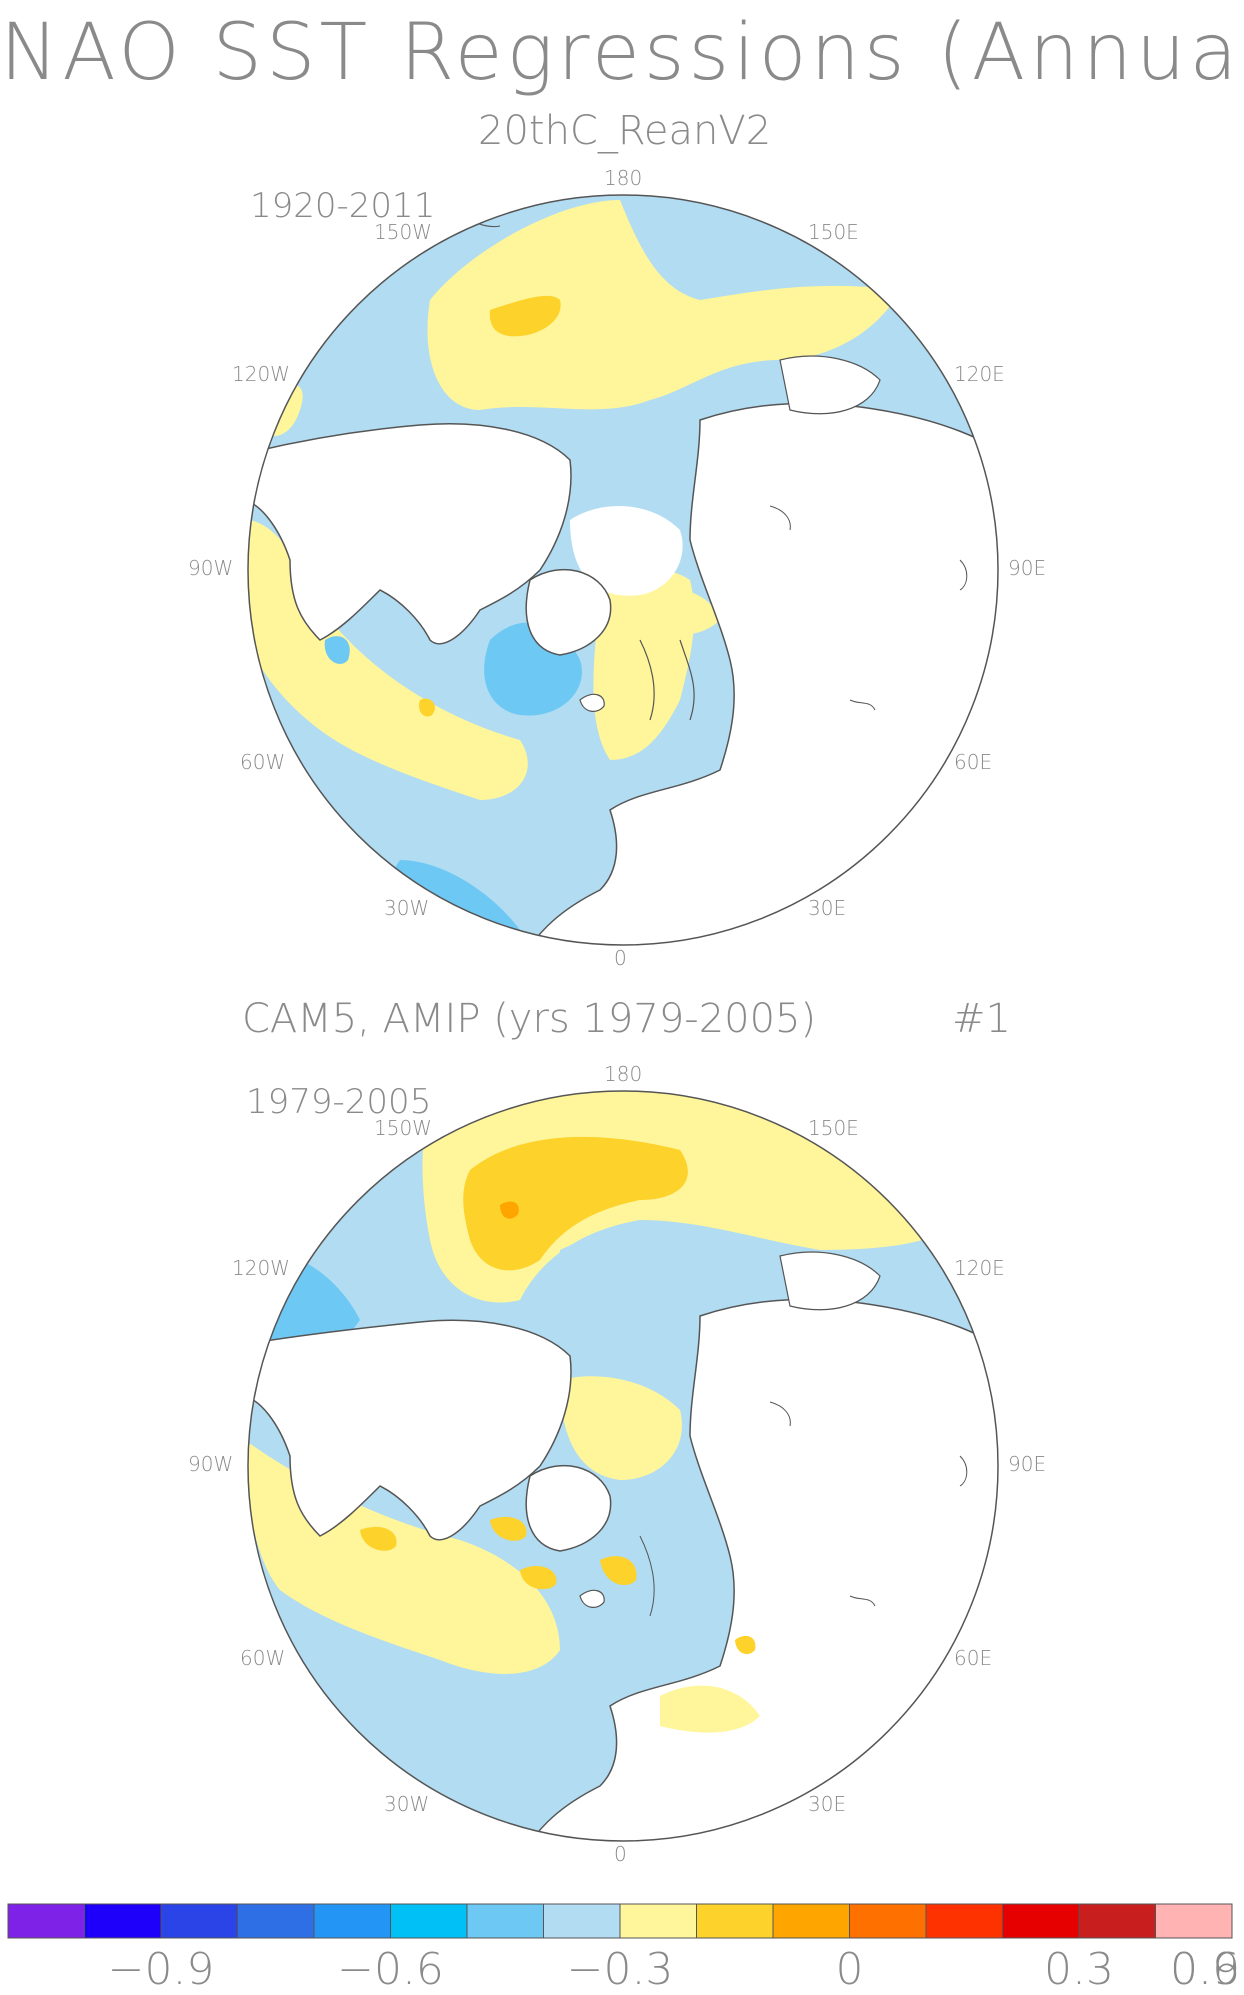 The width and height of the screenshot is (1244, 1995). Describe the element at coordinates (211, 568) in the screenshot. I see `p1-lon-90w: 90W` at that location.